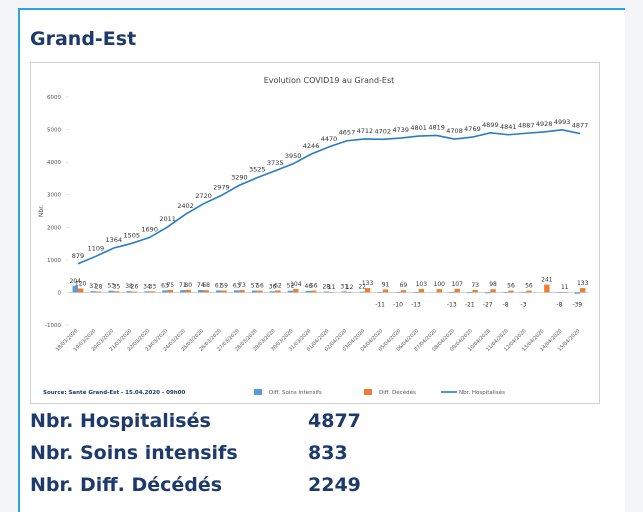 The image size is (643, 512). What do you see at coordinates (562, 122) in the screenshot?
I see `line-value-label: 4993` at bounding box center [562, 122].